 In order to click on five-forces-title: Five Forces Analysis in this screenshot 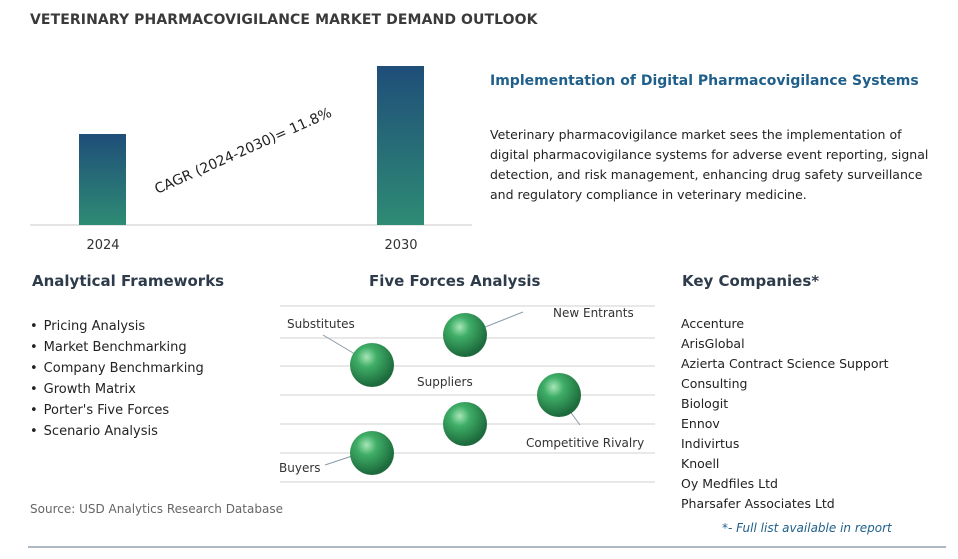, I will do `click(455, 281)`.